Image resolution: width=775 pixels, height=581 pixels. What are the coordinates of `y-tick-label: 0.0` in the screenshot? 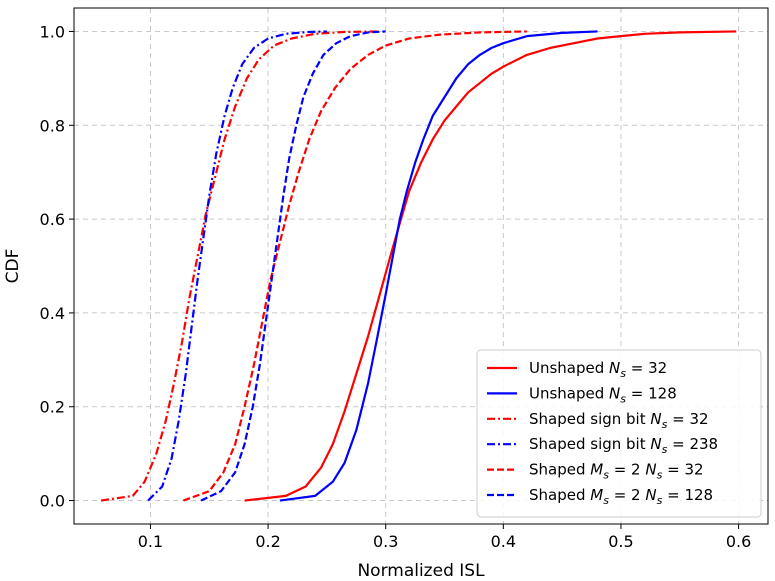 It's located at (52, 501).